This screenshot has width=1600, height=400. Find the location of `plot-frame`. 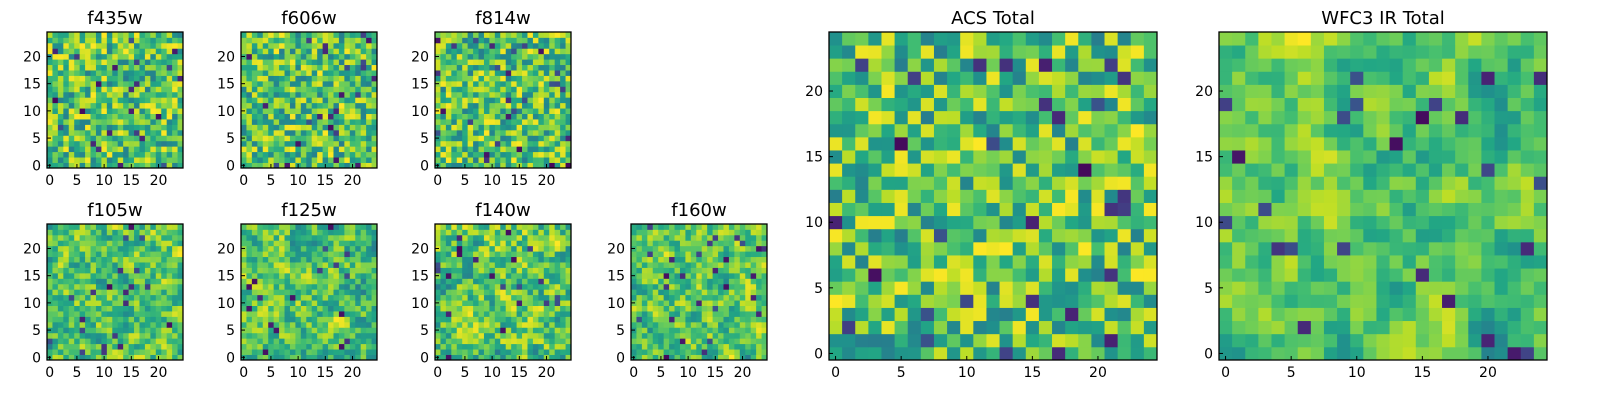

plot-frame is located at coordinates (115, 292).